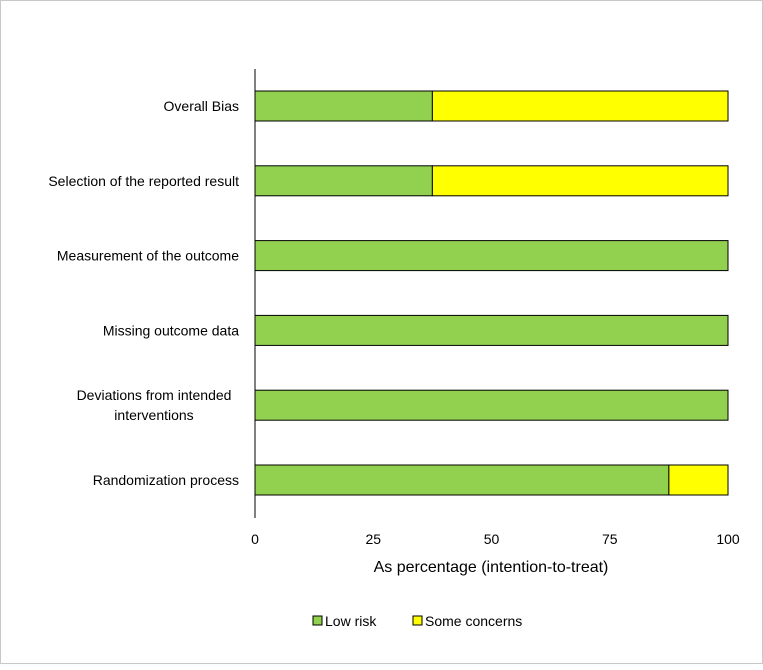  What do you see at coordinates (492, 539) in the screenshot?
I see `x-tick-label-50: 50` at bounding box center [492, 539].